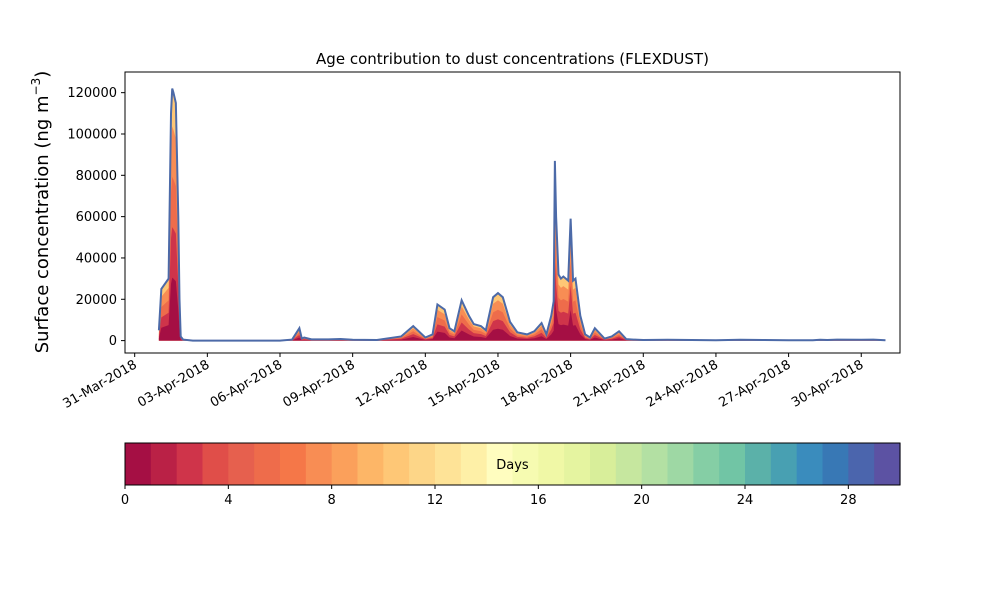 Image resolution: width=1000 pixels, height=600 pixels. Describe the element at coordinates (96, 258) in the screenshot. I see `y-tick-label: 40000` at that location.